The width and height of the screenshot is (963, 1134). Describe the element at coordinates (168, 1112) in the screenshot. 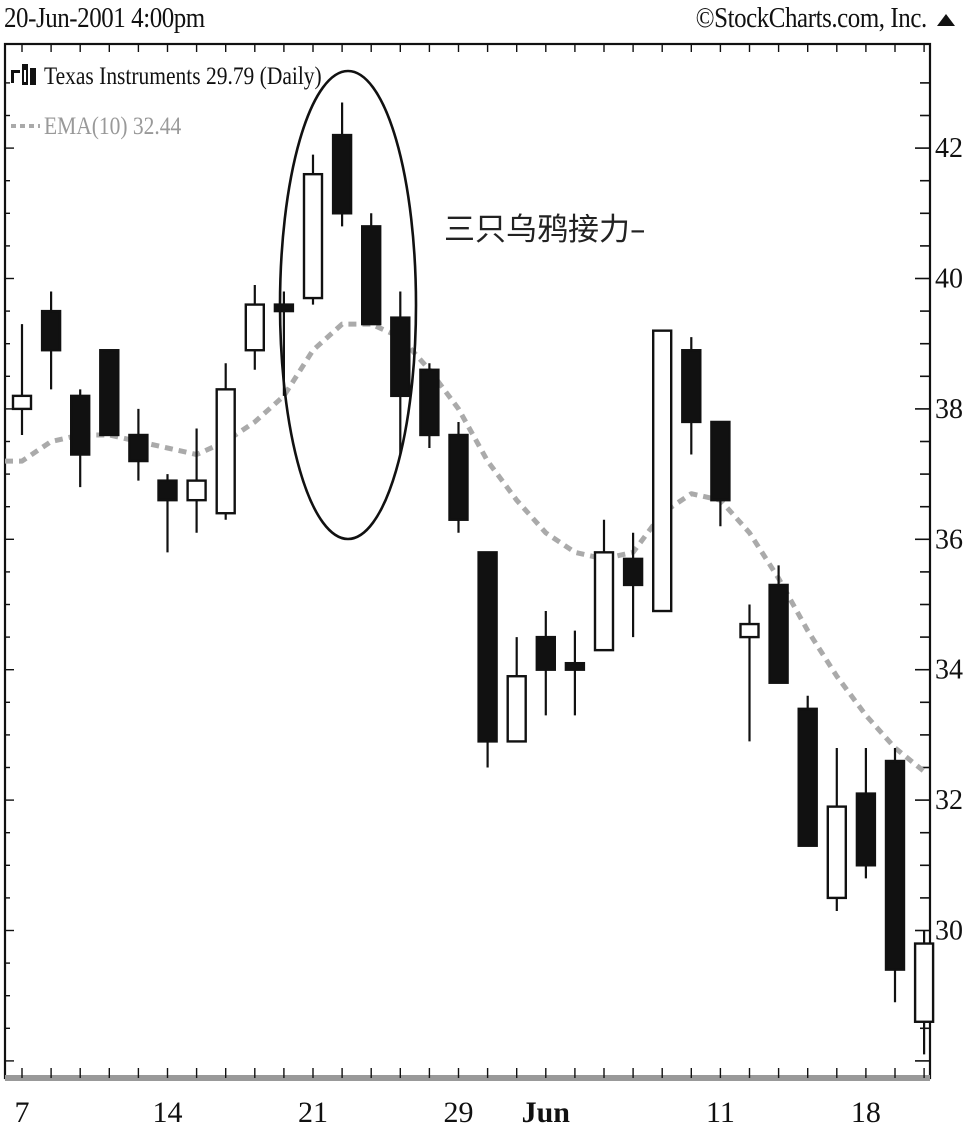

I see `x-tick-label: 14` at that location.